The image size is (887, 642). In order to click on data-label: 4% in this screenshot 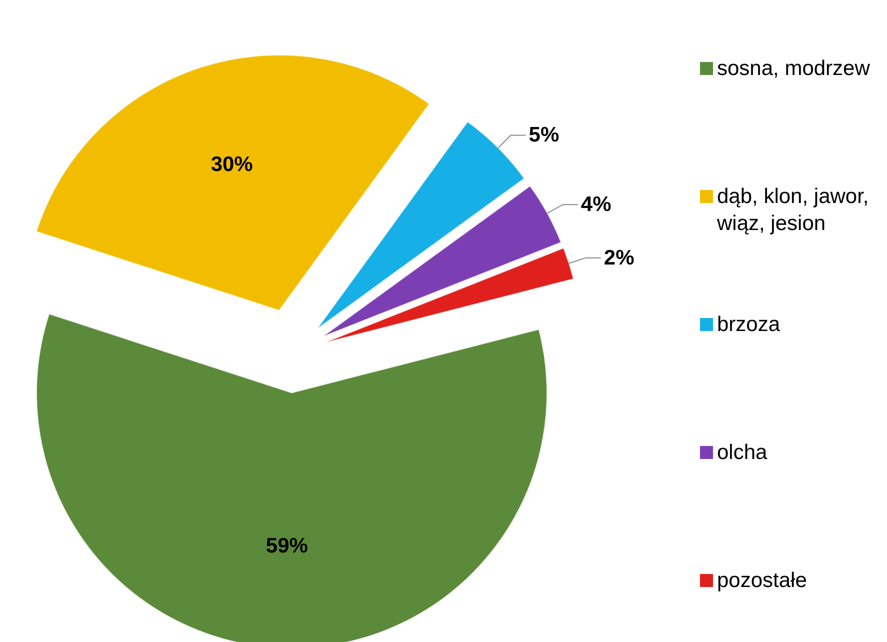, I will do `click(596, 204)`.